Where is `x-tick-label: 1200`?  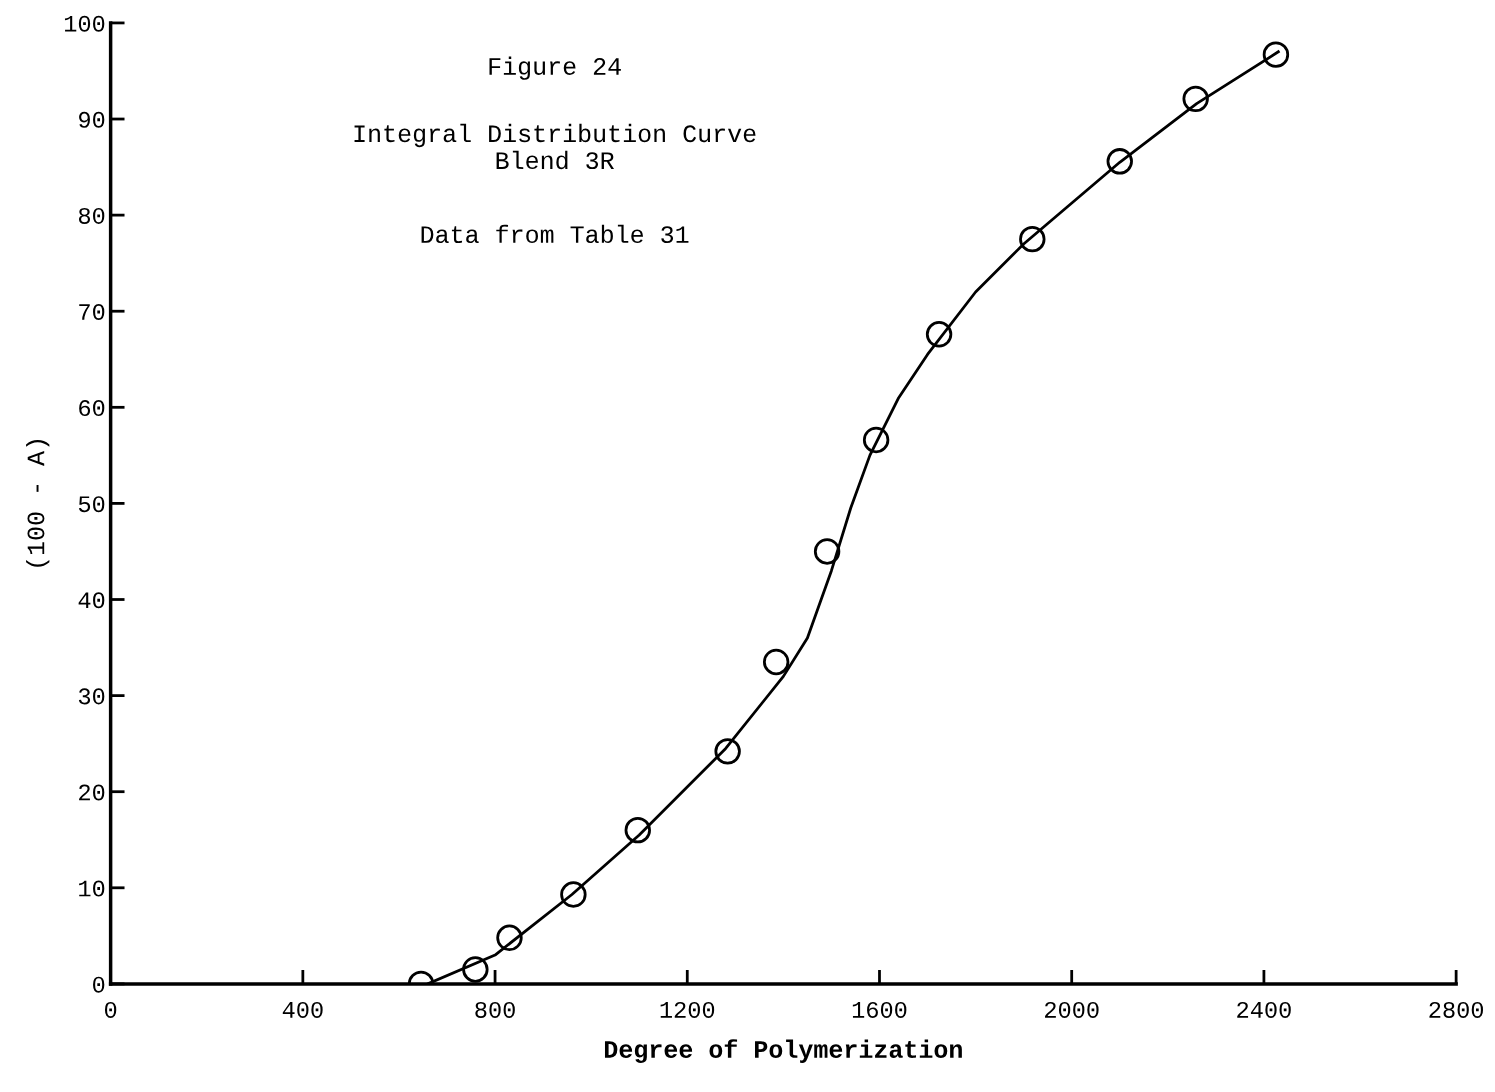 x-tick-label: 1200 is located at coordinates (687, 1009).